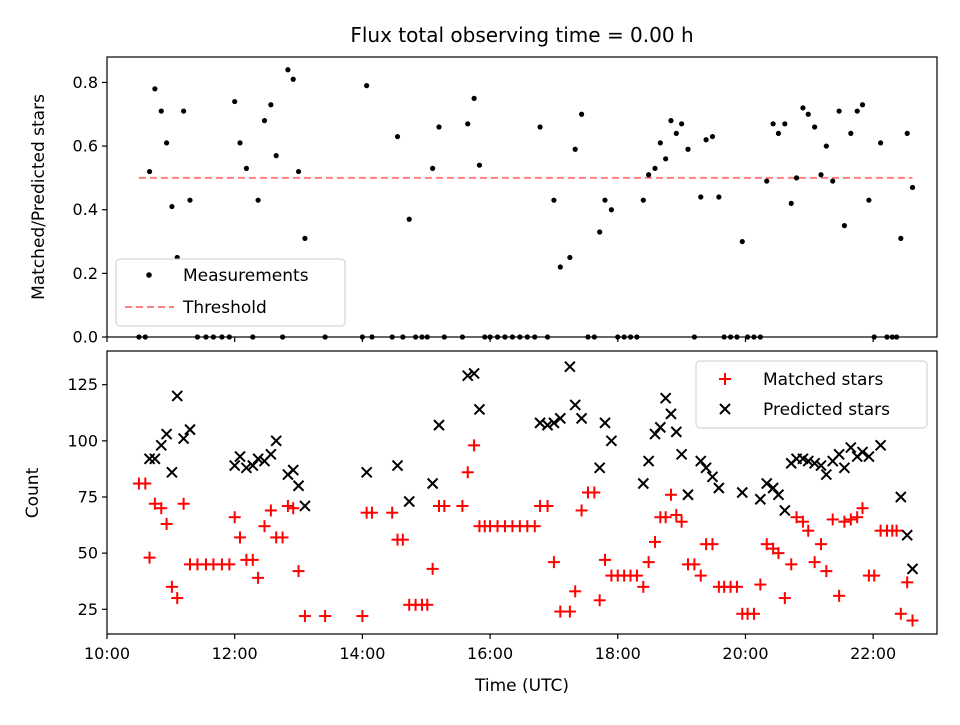  What do you see at coordinates (873, 653) in the screenshot?
I see `xtick-label: 22:00` at bounding box center [873, 653].